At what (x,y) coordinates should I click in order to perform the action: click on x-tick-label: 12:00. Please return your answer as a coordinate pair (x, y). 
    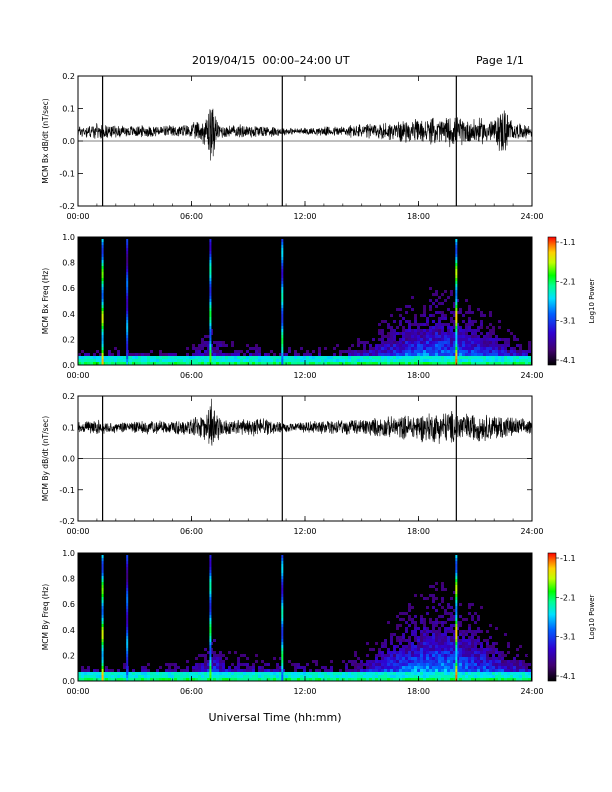
    Looking at the image, I should click on (304, 375).